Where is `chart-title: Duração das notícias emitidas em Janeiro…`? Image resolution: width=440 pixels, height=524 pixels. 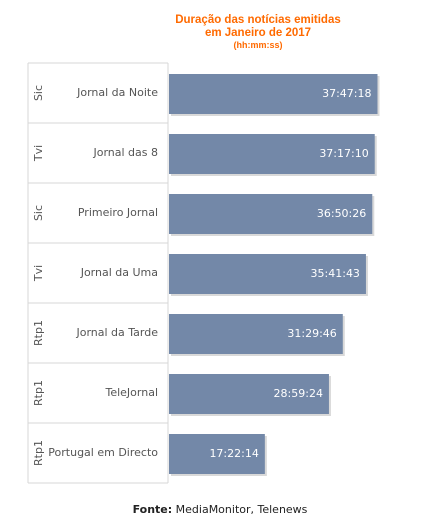 chart-title: Duração das notícias emitidas em Janeiro… is located at coordinates (258, 32).